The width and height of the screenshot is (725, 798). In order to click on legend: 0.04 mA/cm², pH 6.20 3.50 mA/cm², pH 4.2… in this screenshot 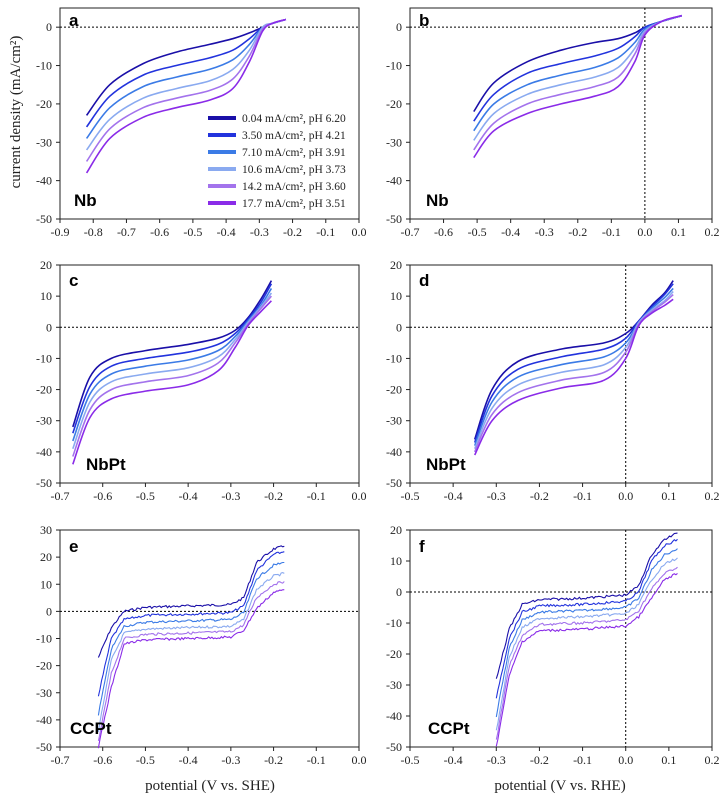, I will do `click(277, 161)`.